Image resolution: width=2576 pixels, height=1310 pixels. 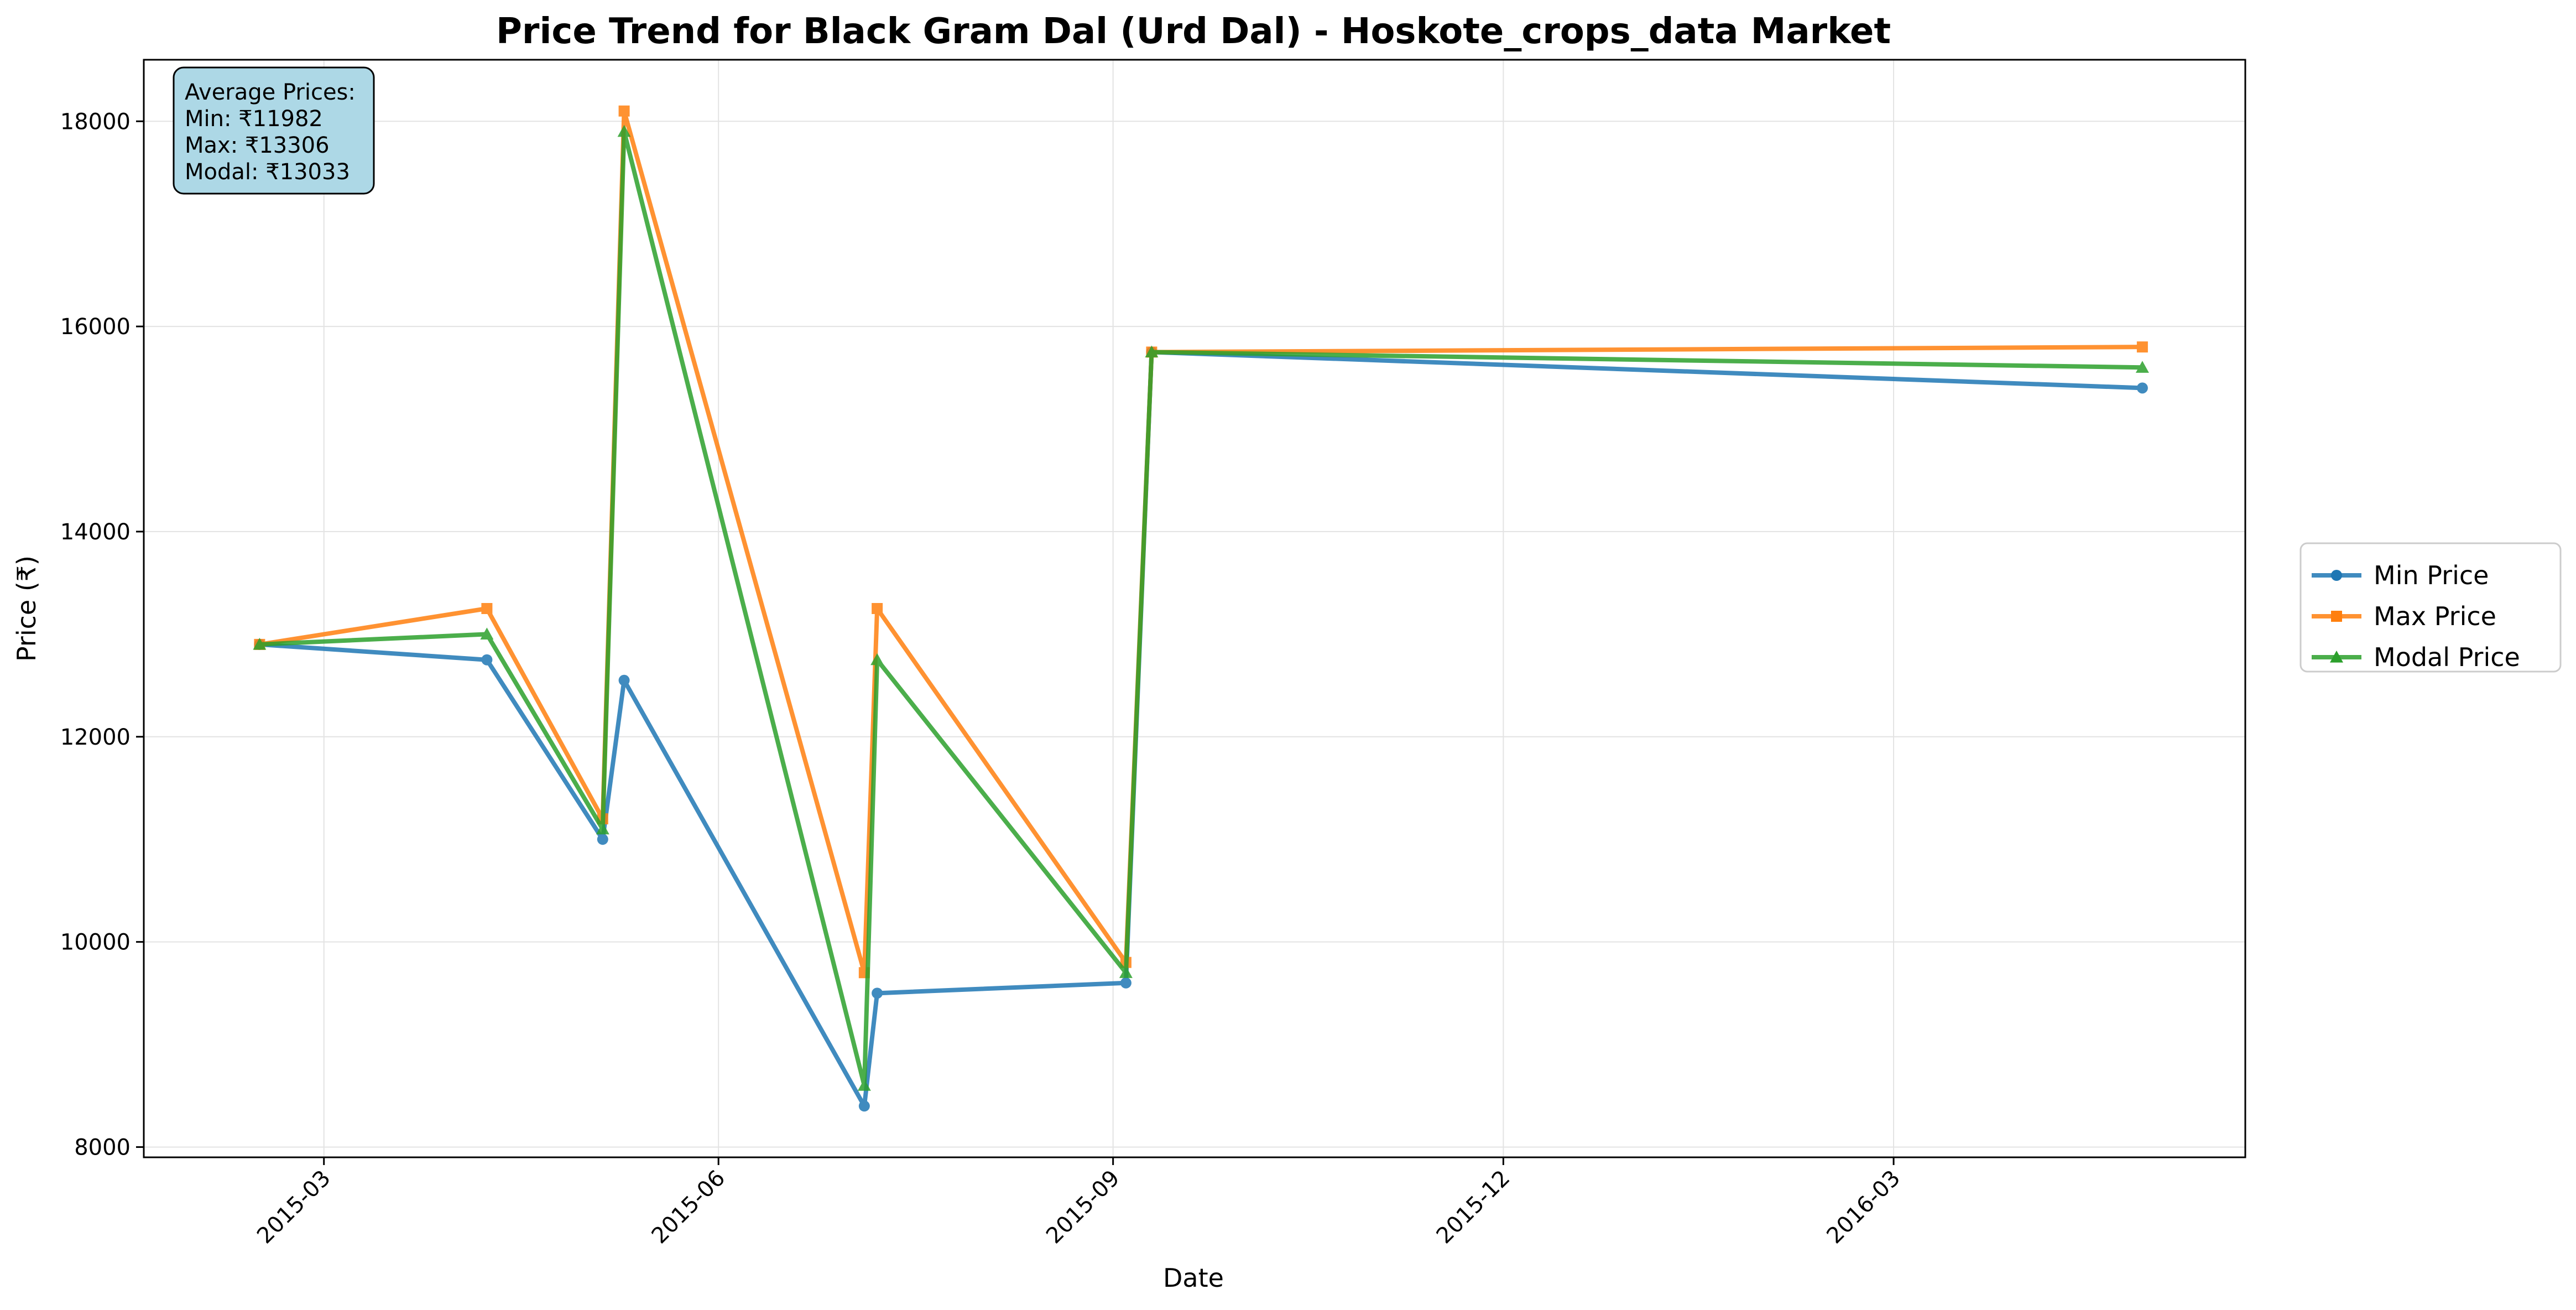 What do you see at coordinates (2431, 575) in the screenshot?
I see `legend-label-min-price: Min Price` at bounding box center [2431, 575].